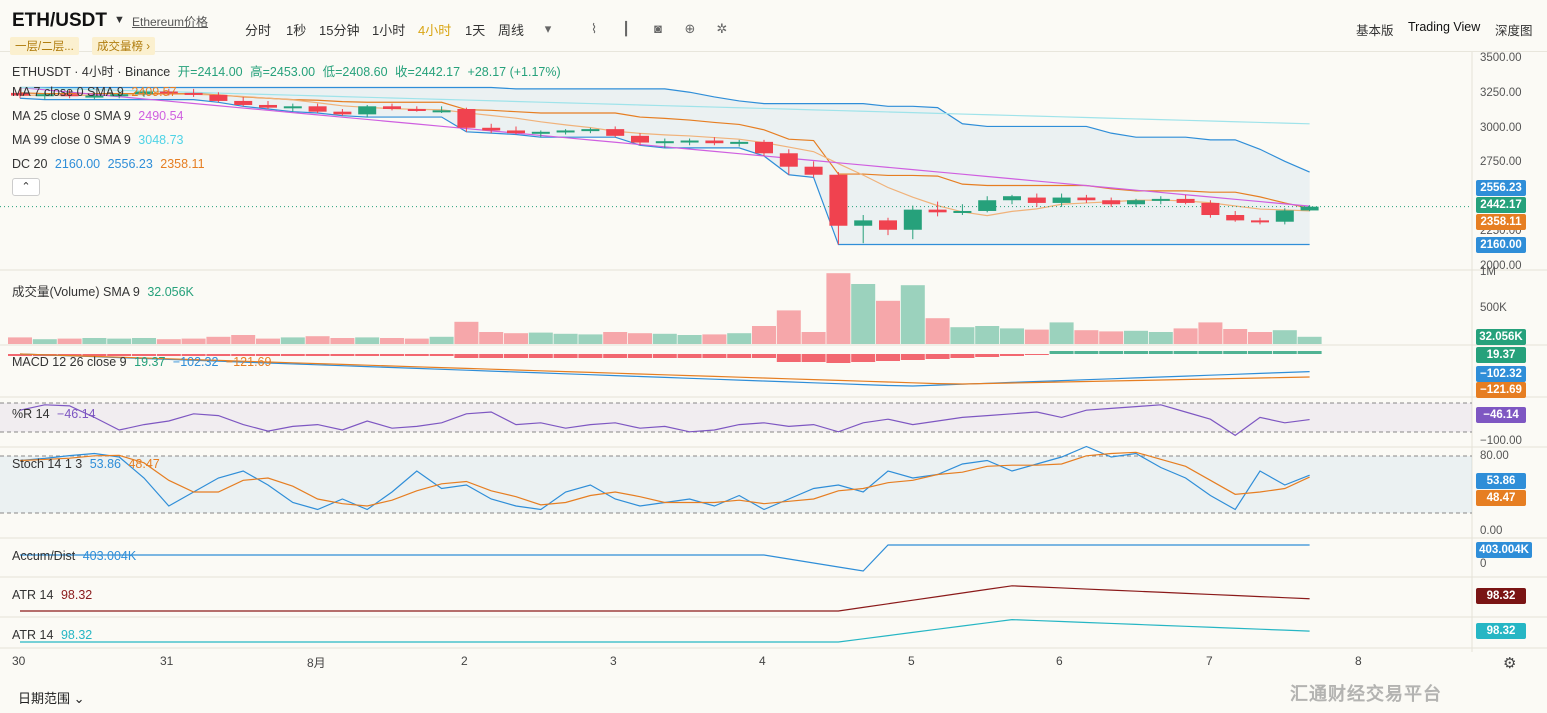 The image size is (1547, 713). Describe the element at coordinates (170, 22) in the screenshot. I see `symbol-price-link: Ethereum价格` at that location.